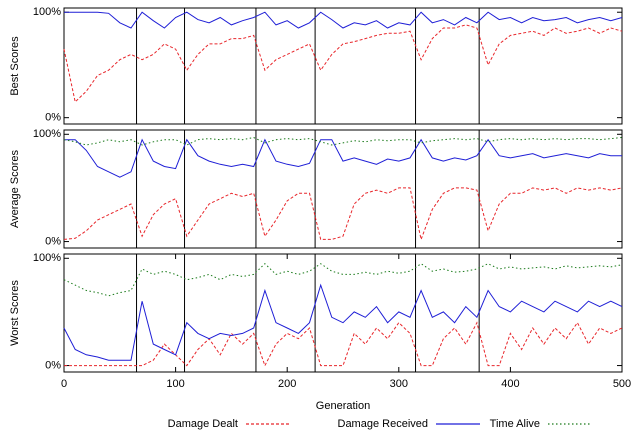  I want to click on legend-label: Damage Received, so click(383, 424).